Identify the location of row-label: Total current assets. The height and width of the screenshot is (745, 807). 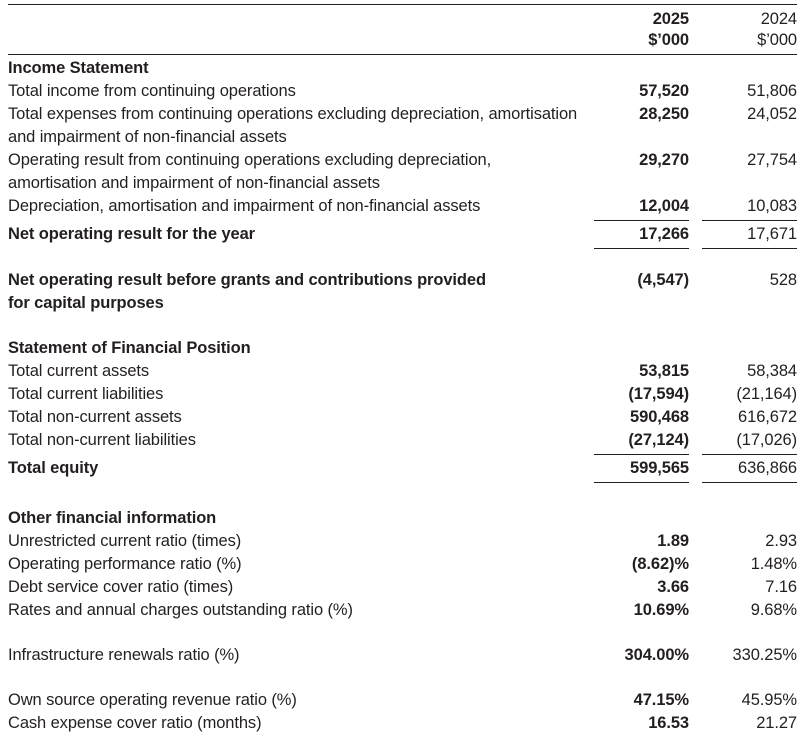
(79, 371).